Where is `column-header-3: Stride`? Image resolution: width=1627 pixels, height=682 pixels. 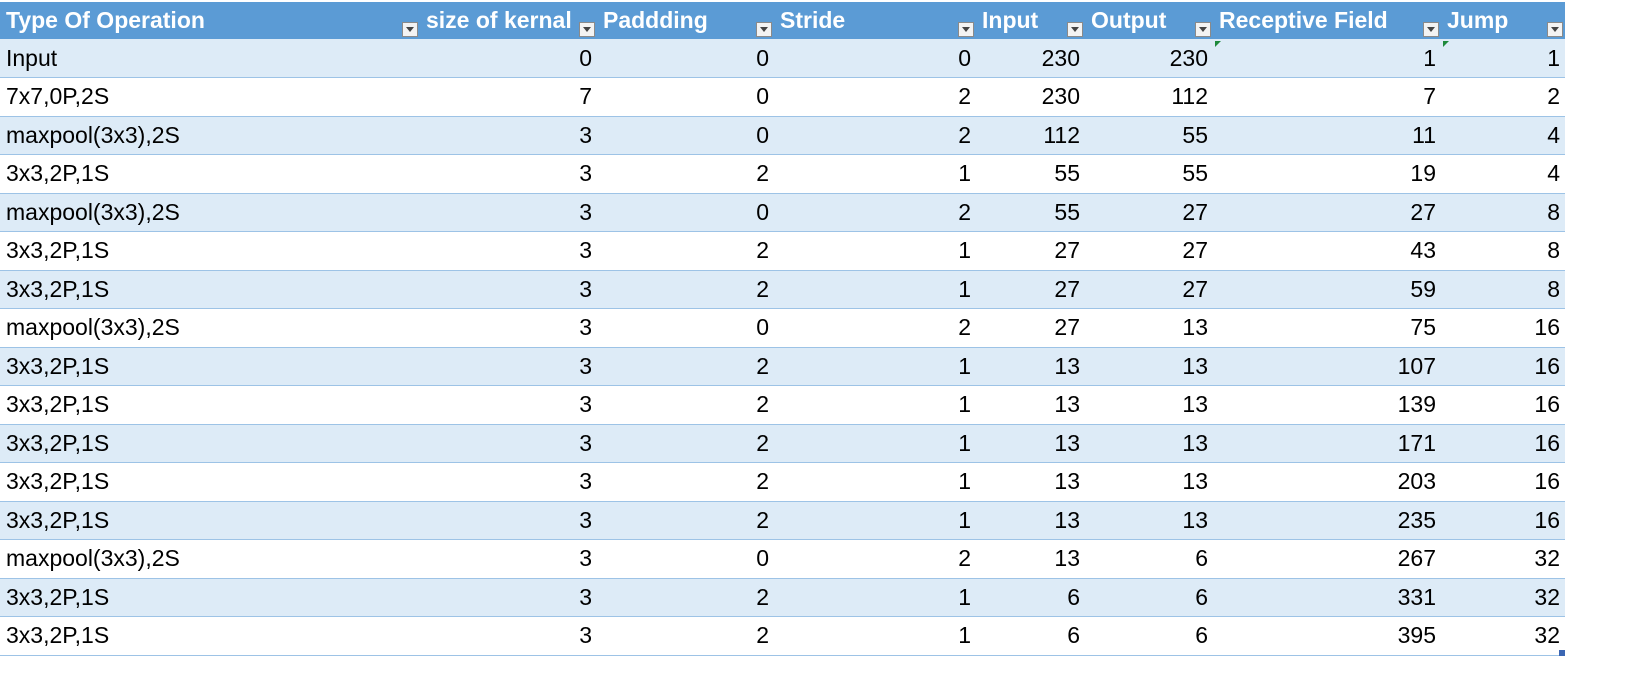
column-header-3: Stride is located at coordinates (875, 20).